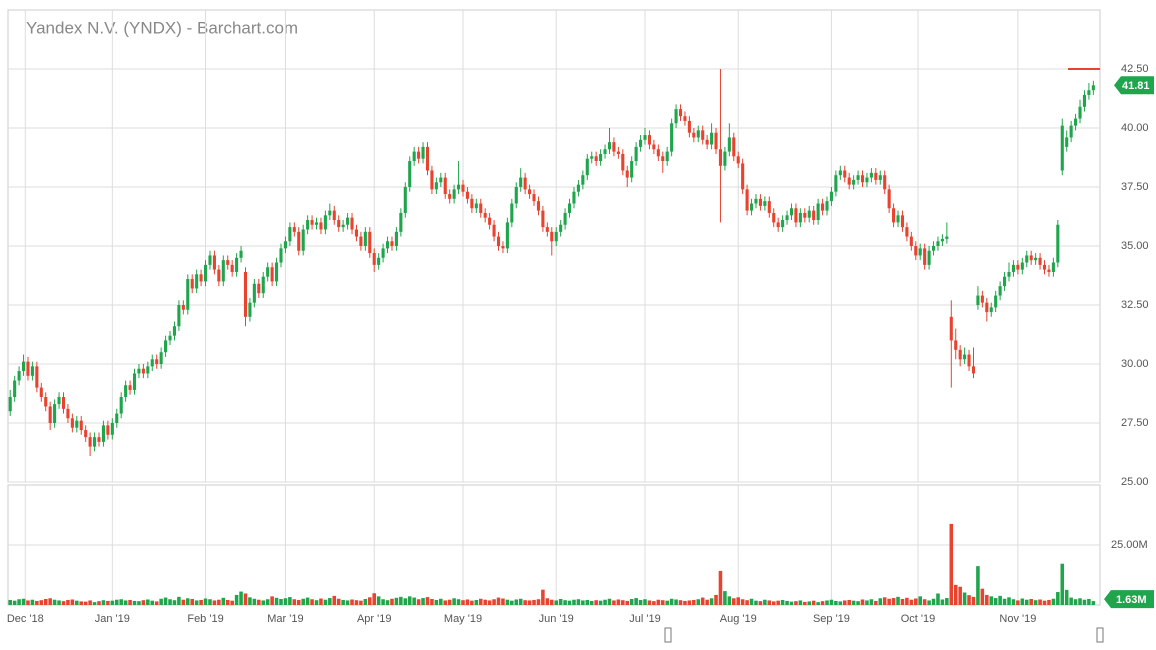  Describe the element at coordinates (1135, 364) in the screenshot. I see `y-tick-label: 30.00` at that location.